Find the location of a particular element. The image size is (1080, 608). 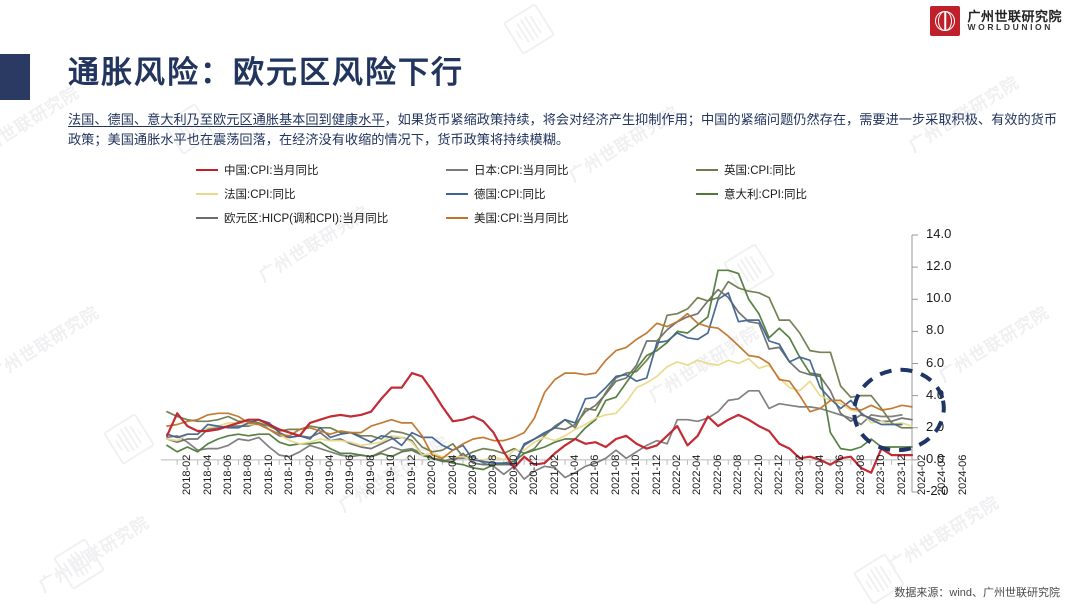

y-axis-tick-label: 6.0 is located at coordinates (935, 362).